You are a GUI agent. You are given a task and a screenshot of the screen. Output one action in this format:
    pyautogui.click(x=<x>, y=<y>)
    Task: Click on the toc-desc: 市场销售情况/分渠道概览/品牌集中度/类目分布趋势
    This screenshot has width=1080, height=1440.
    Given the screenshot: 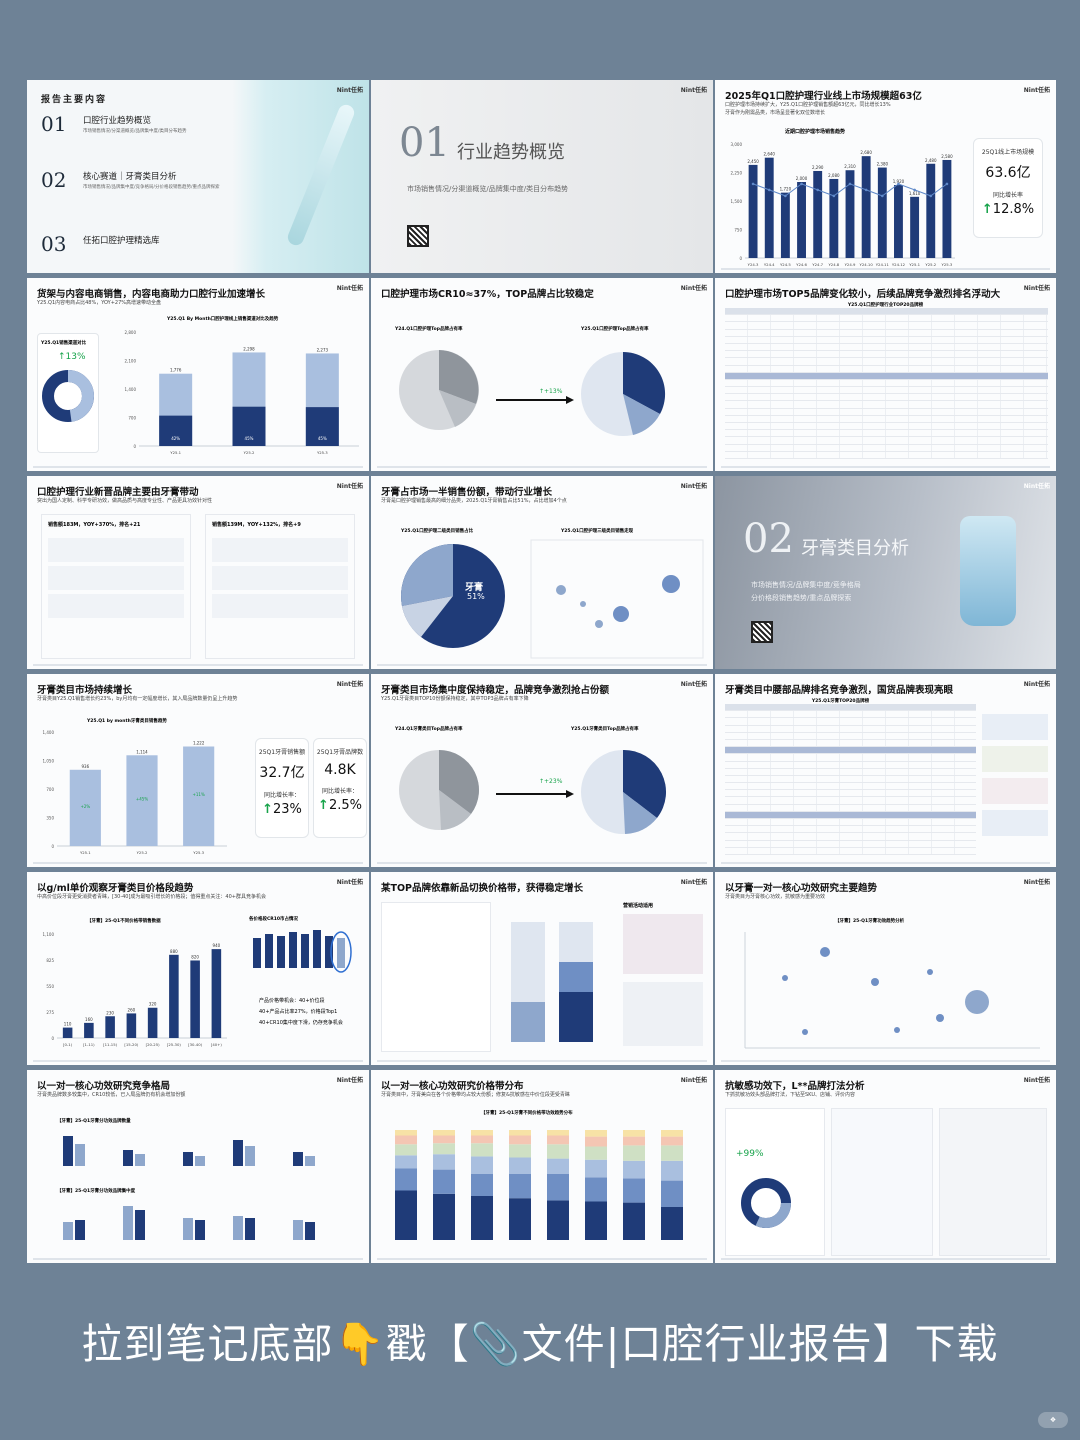 What is the action you would take?
    pyautogui.click(x=135, y=131)
    